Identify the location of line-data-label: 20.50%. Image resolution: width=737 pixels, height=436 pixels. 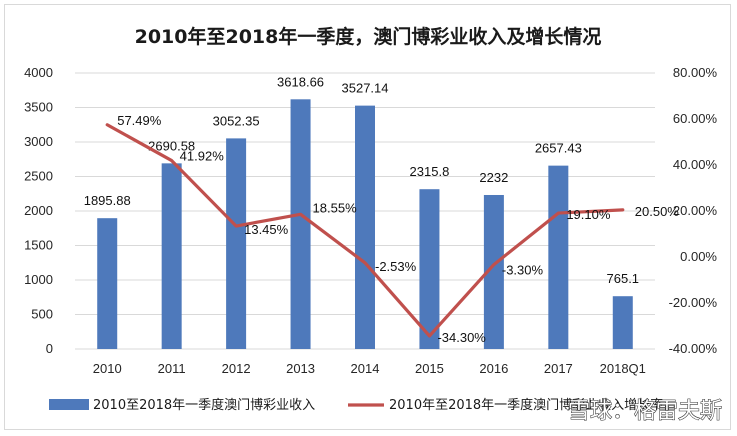
(657, 211).